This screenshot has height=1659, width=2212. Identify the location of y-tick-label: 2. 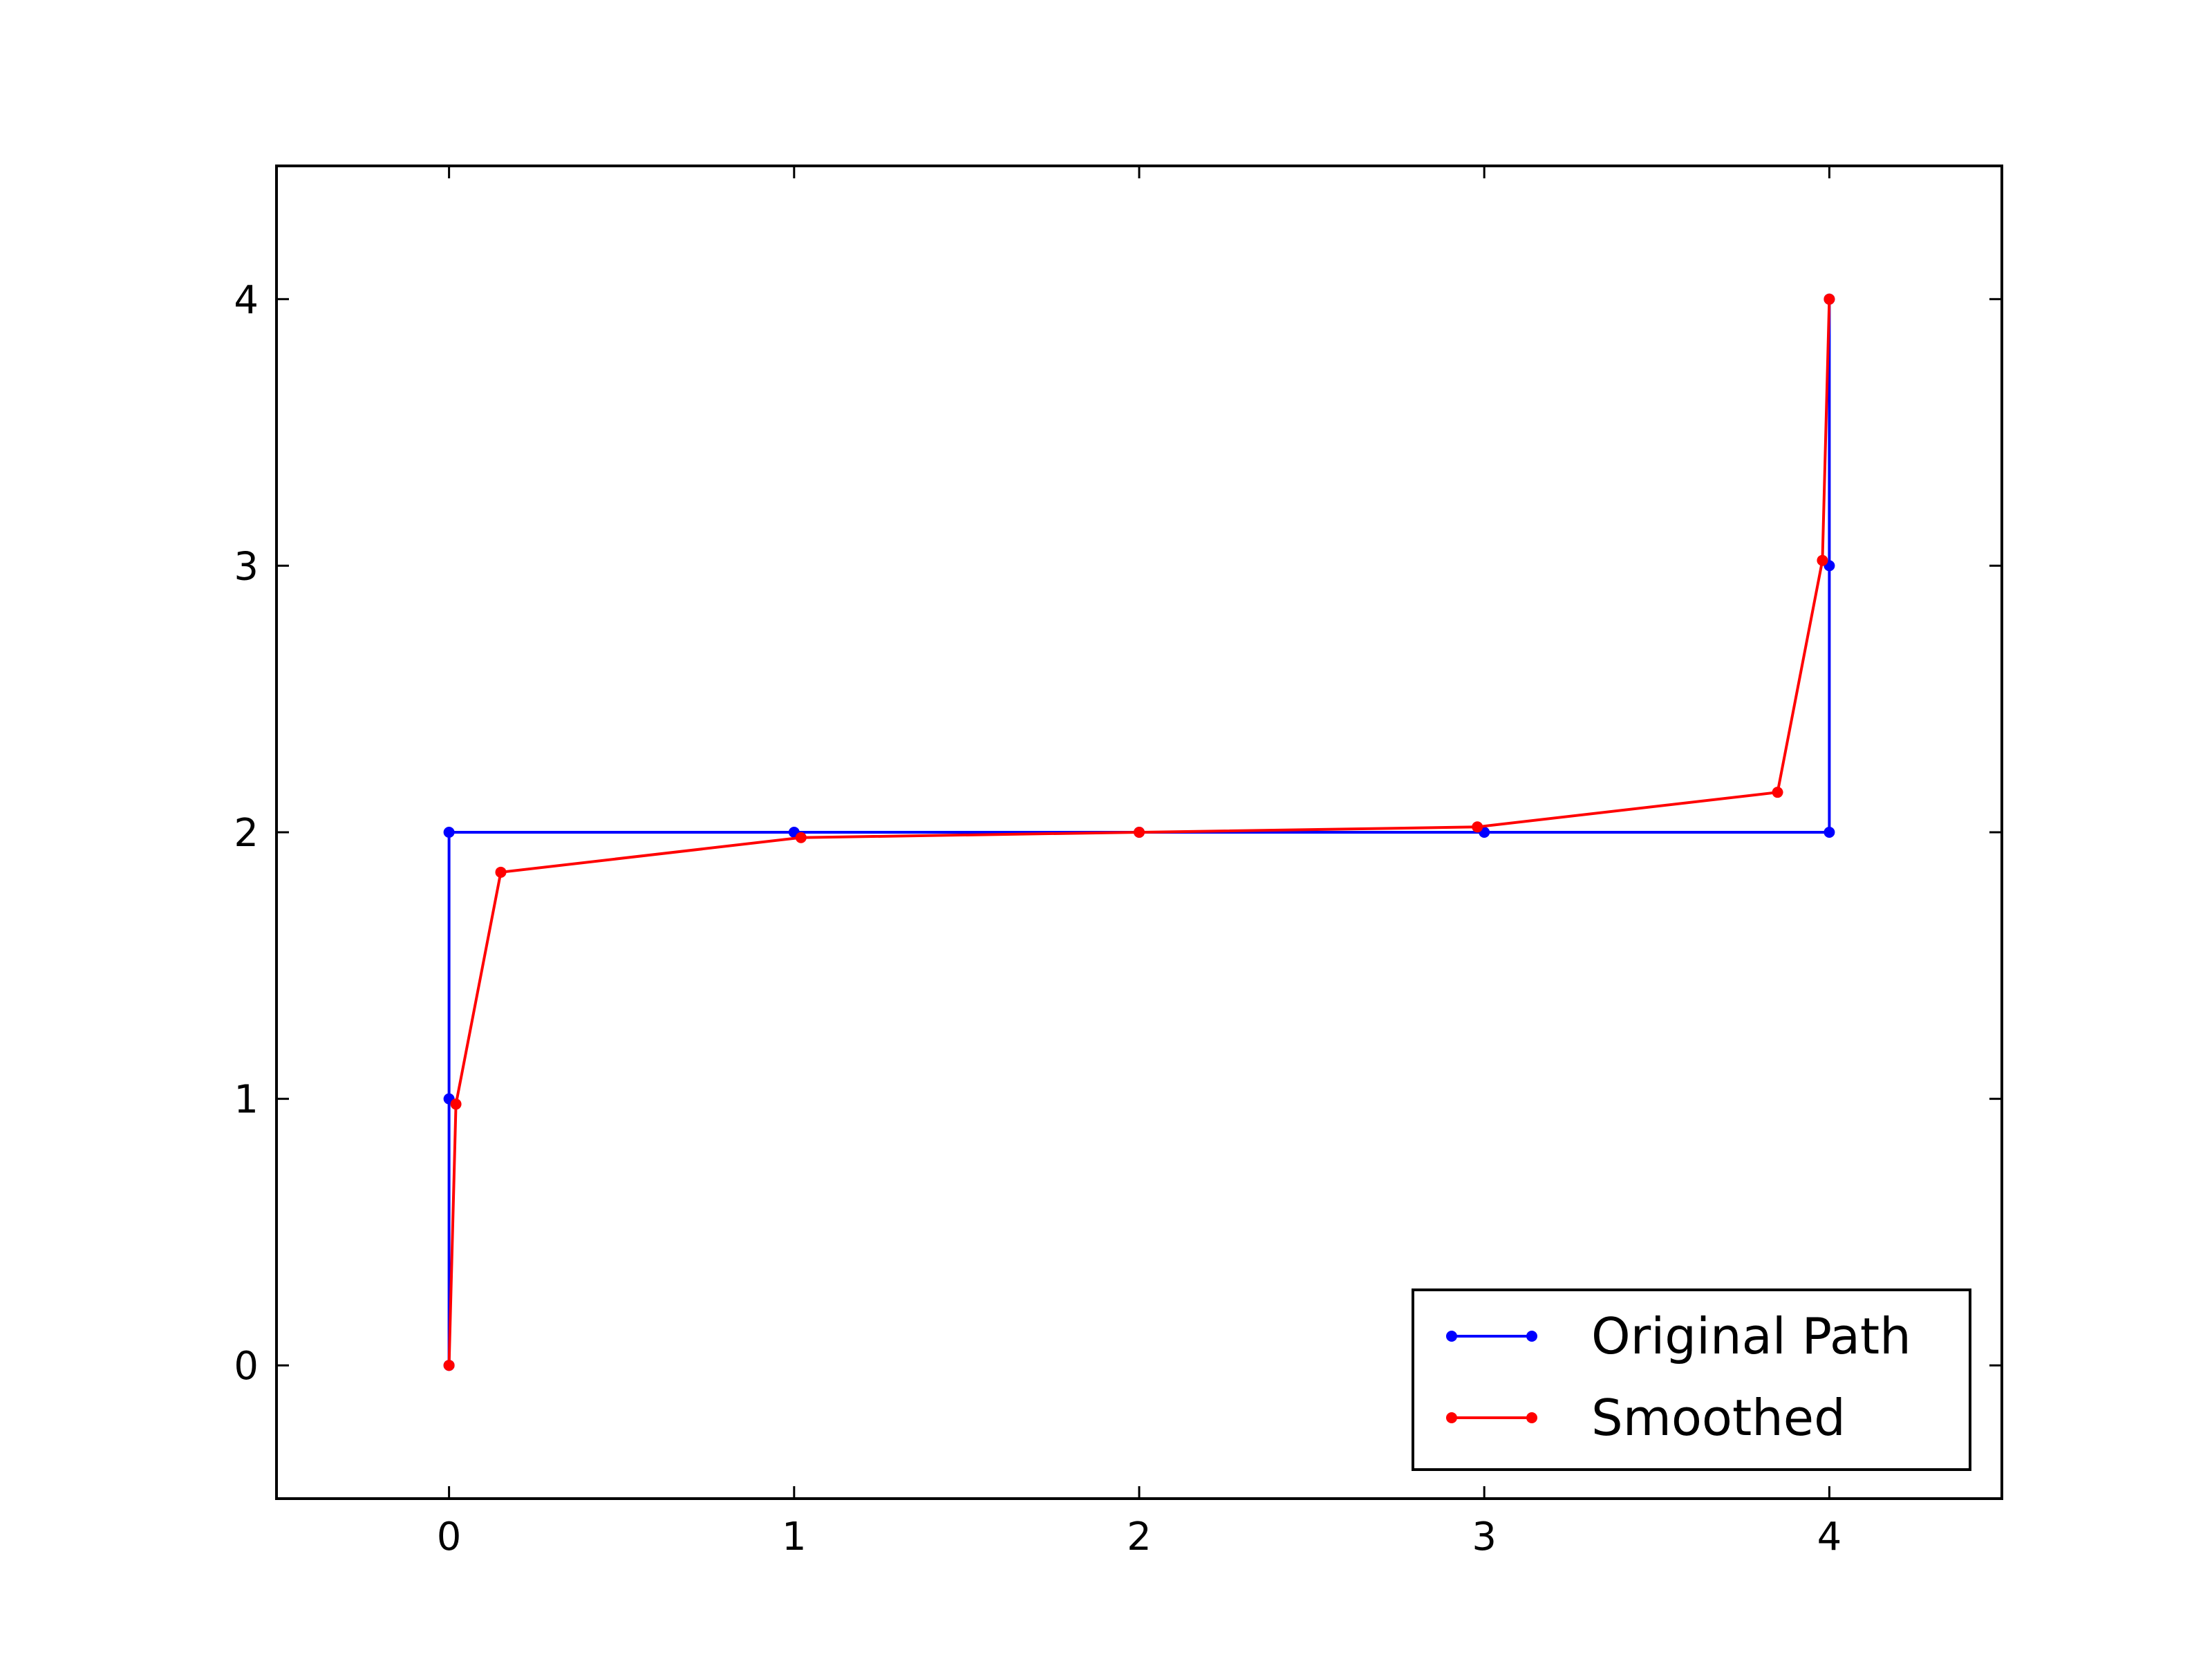
(246, 833).